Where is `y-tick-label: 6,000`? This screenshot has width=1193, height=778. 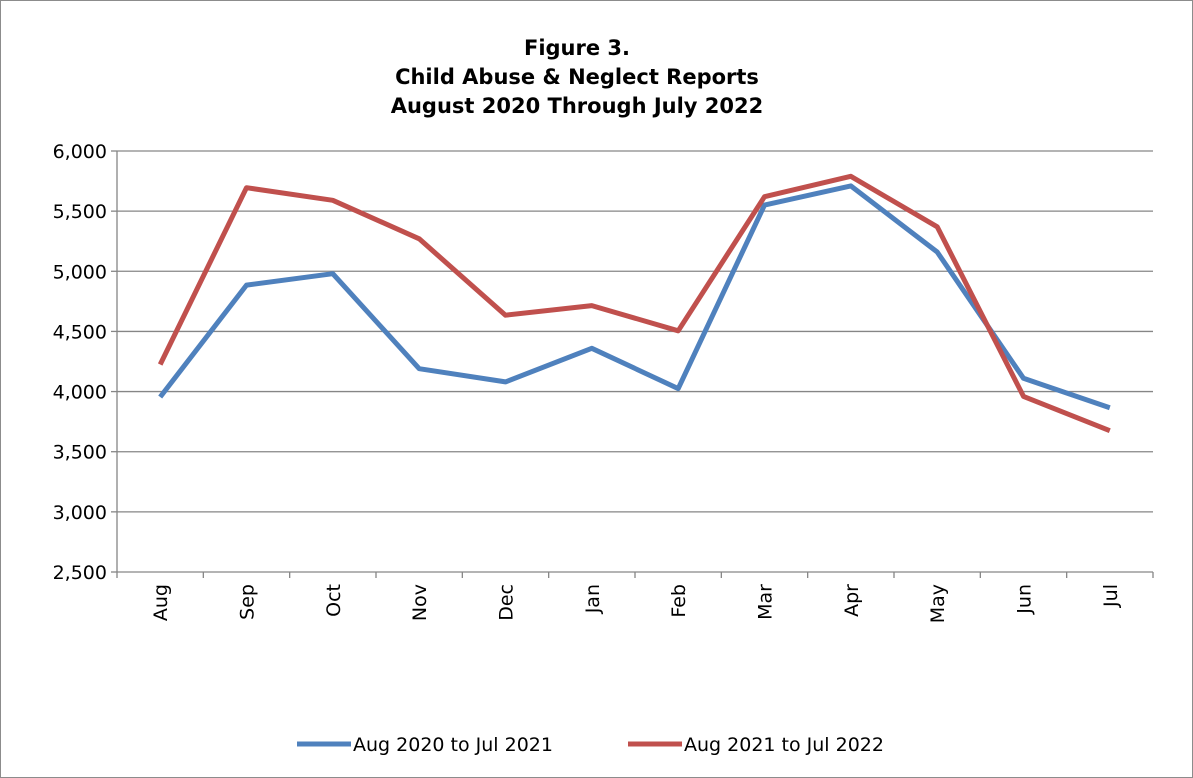
y-tick-label: 6,000 is located at coordinates (80, 152).